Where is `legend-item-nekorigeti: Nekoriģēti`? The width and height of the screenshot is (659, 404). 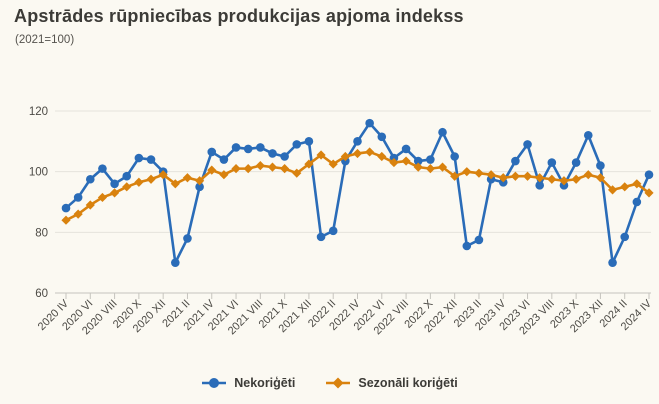 legend-item-nekorigeti: Nekoriģēti is located at coordinates (248, 383).